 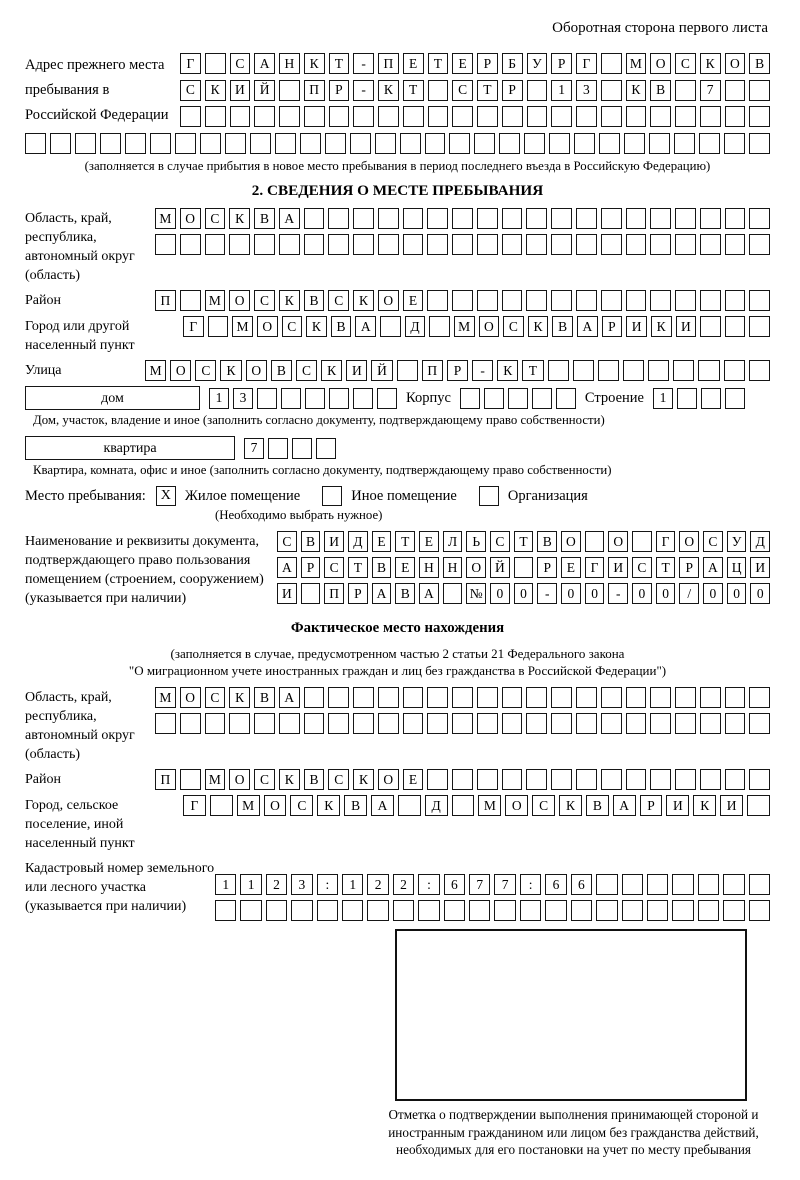 I want to click on char-row-flat-number: 7, so click(x=290, y=448).